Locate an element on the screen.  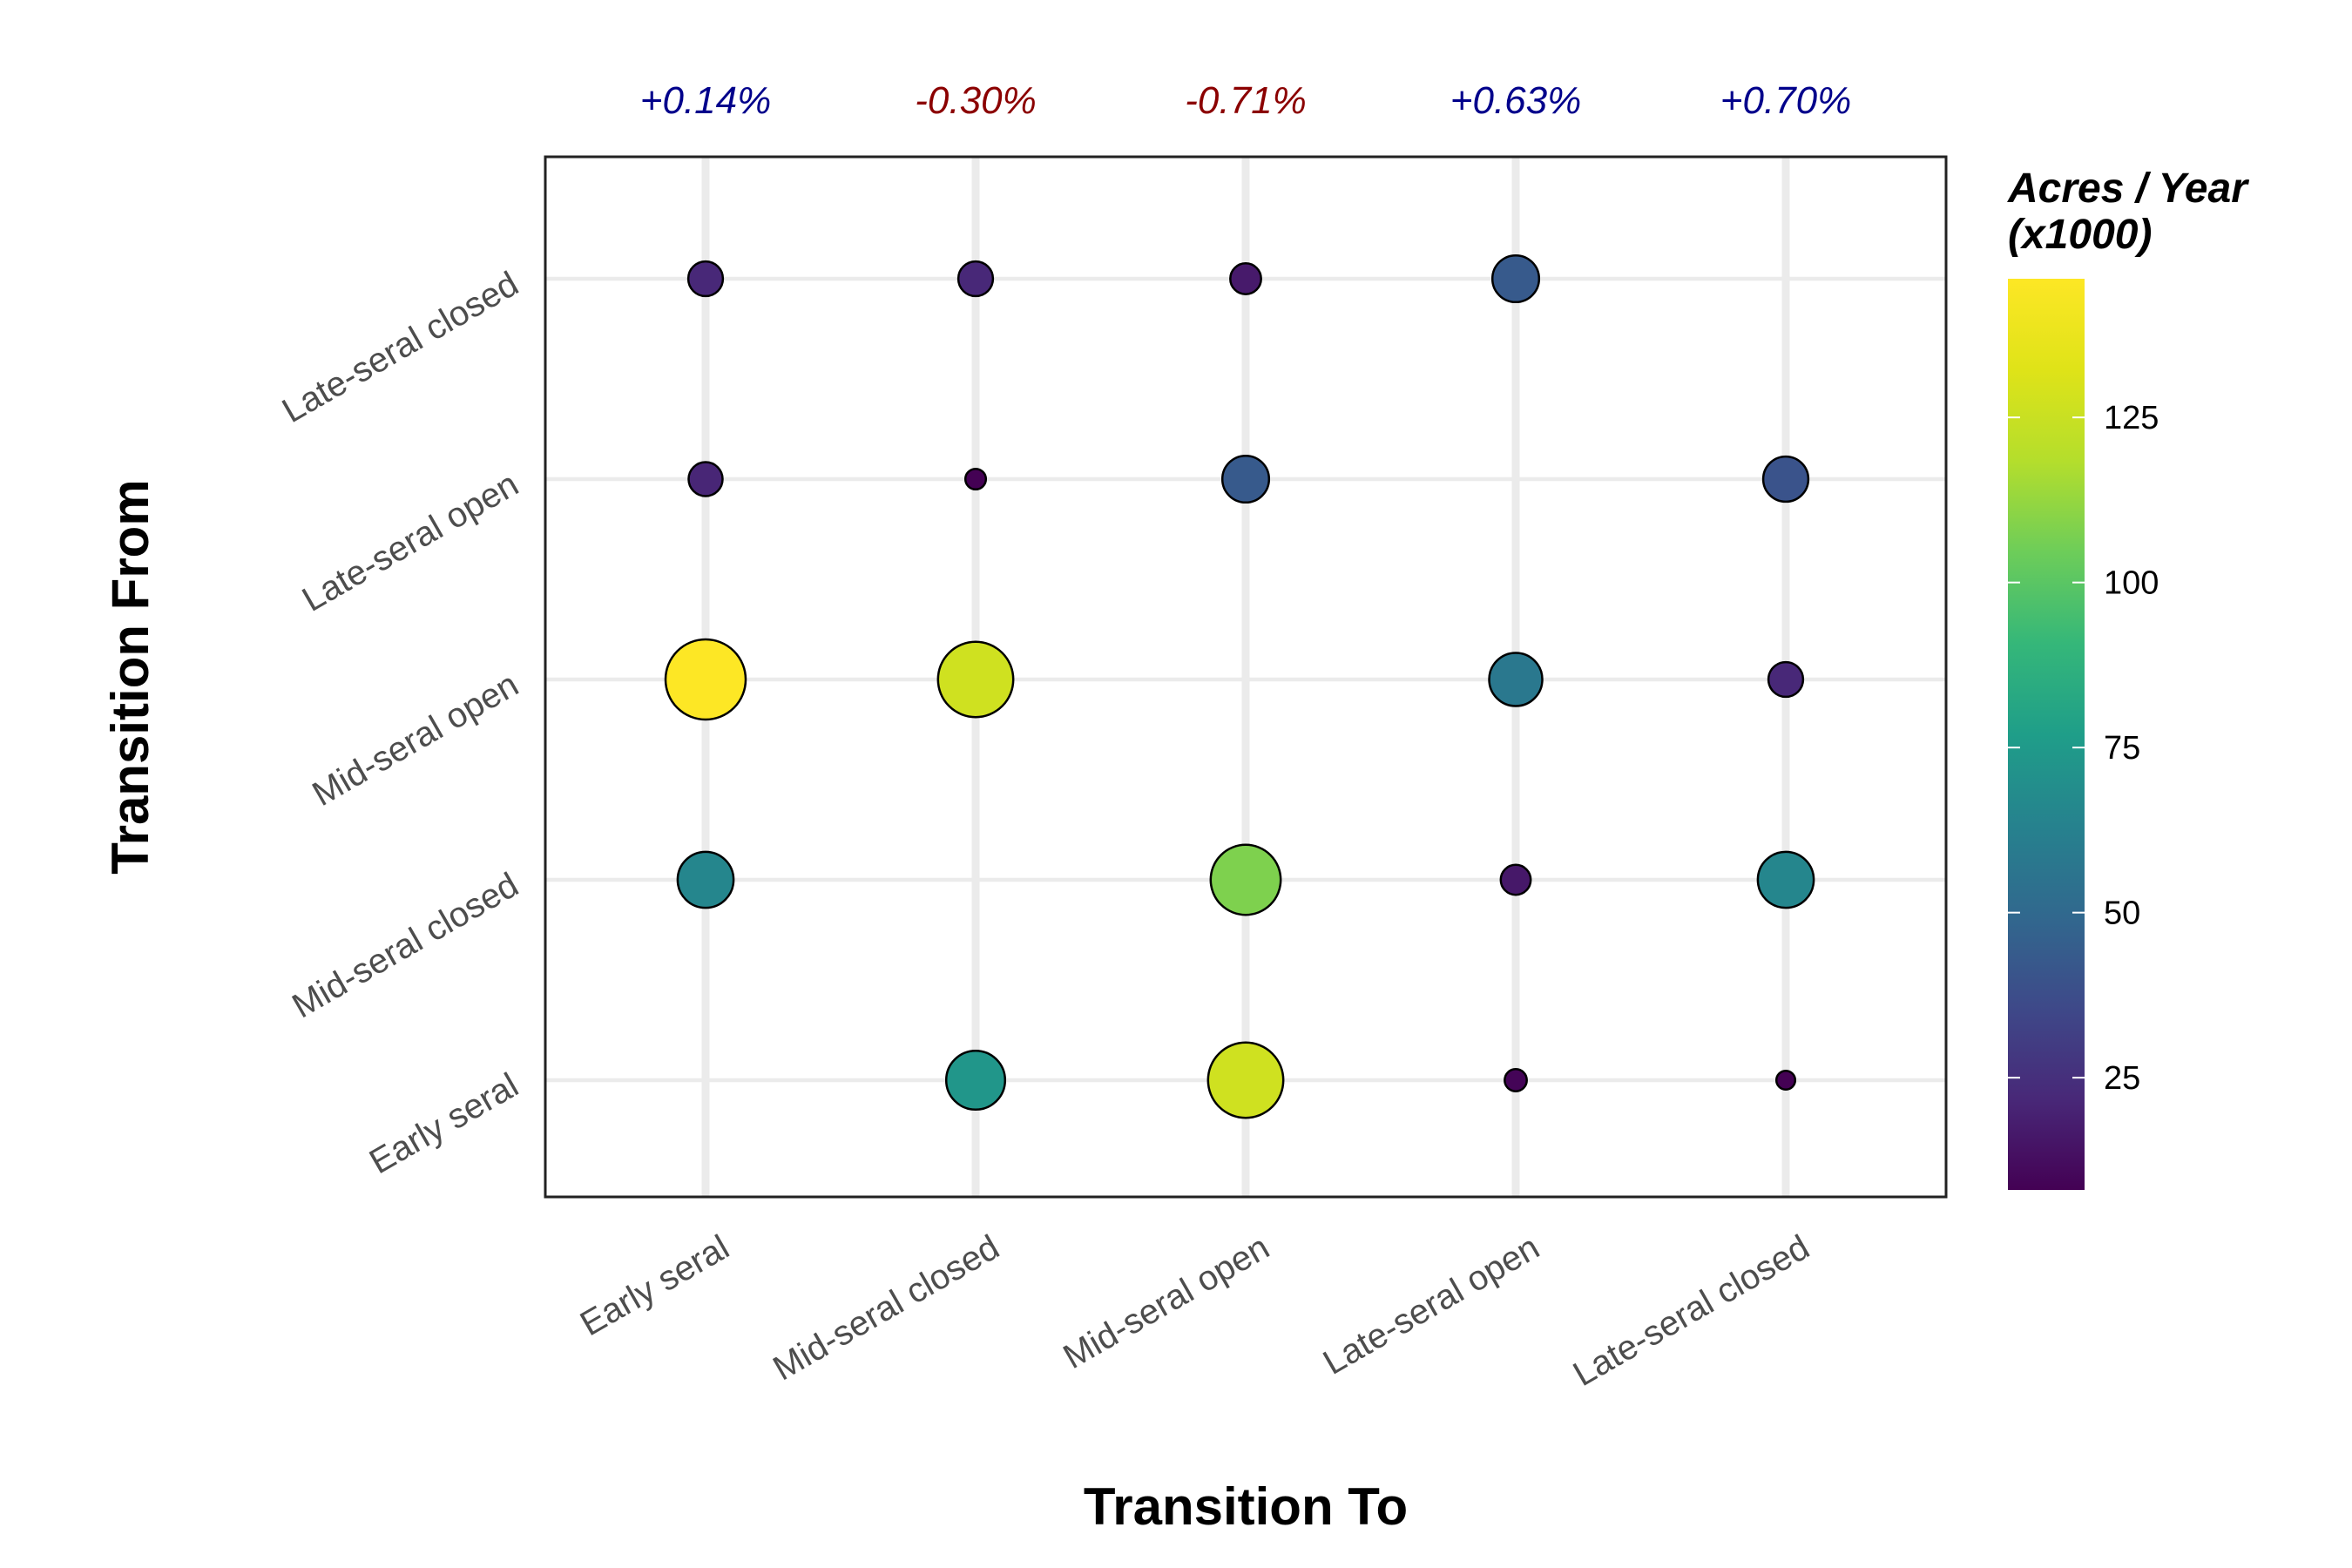
legend-ticks: 25 50 75 100 125 is located at coordinates (2083, 748).